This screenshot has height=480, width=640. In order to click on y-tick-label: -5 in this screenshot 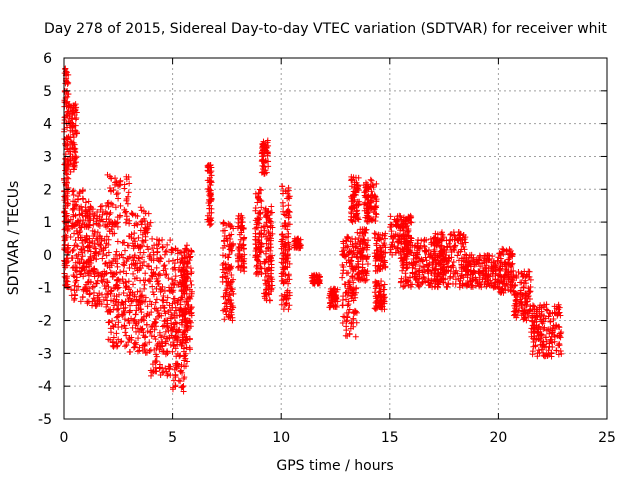, I will do `click(45, 420)`.